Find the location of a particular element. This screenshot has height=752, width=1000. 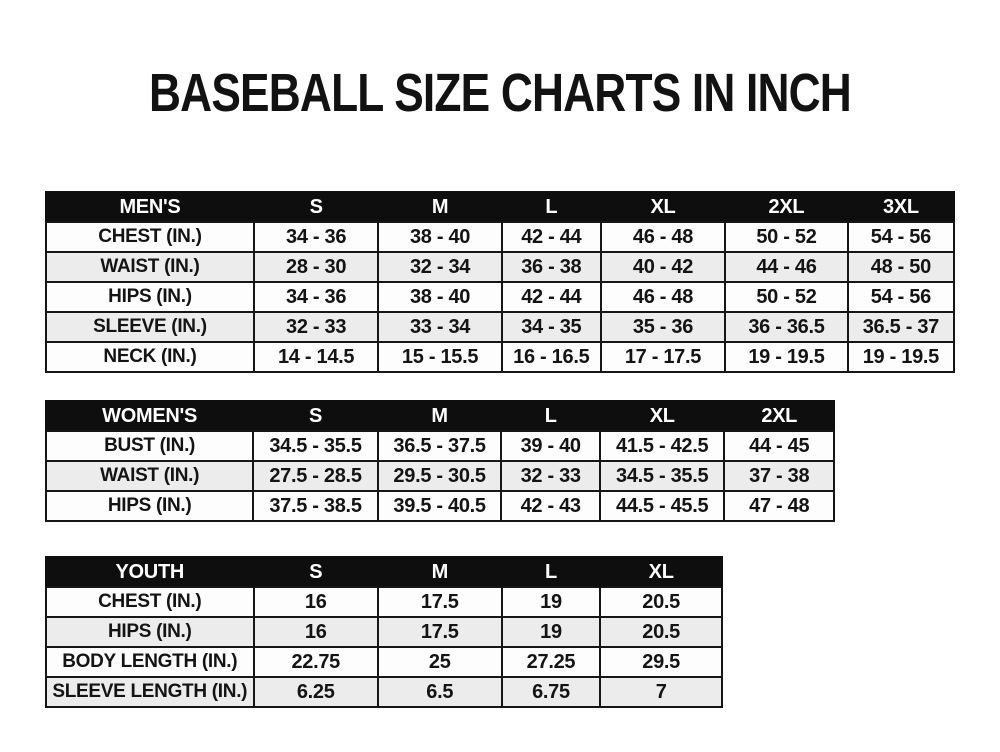

size-value-cell: 7 is located at coordinates (661, 692).